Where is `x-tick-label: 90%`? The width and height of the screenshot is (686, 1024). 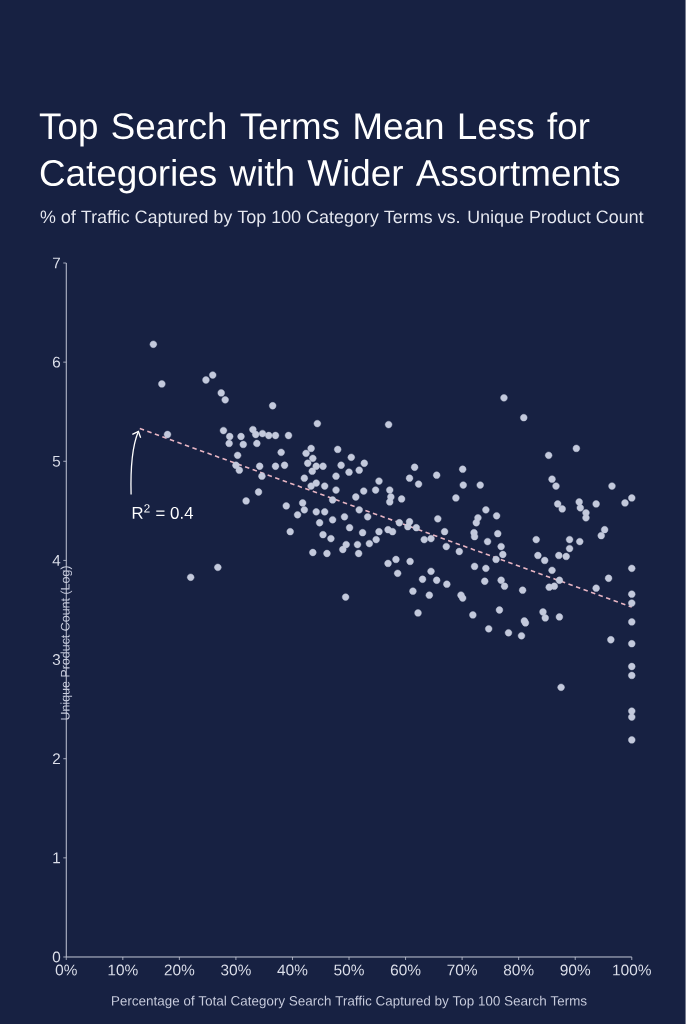 x-tick-label: 90% is located at coordinates (575, 970).